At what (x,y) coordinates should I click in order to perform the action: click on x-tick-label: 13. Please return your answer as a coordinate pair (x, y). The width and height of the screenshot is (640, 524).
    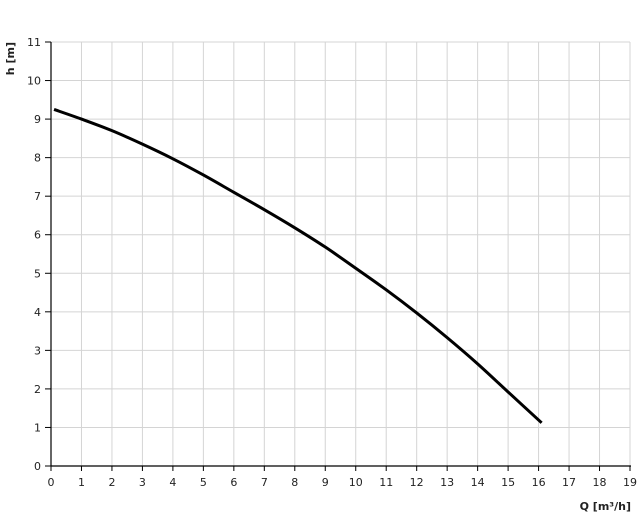
    Looking at the image, I should click on (447, 482).